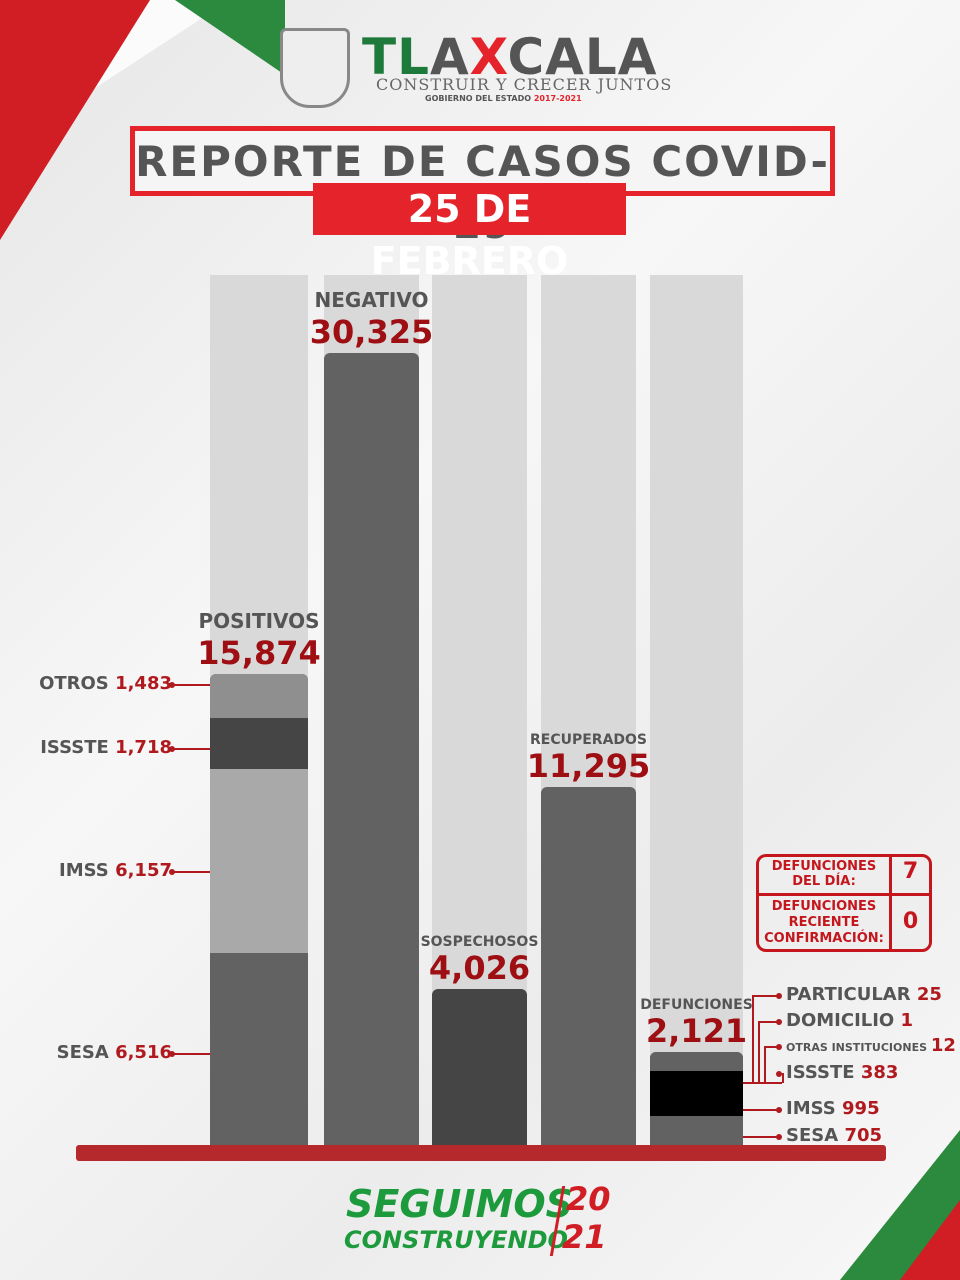 The image size is (960, 1280). I want to click on logo-text: TLAXCALA, so click(510, 57).